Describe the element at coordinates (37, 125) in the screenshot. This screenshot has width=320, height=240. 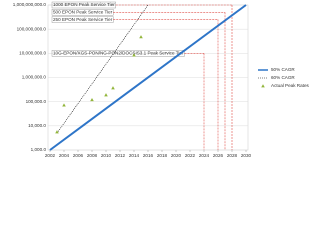
I see `y-tick-label: 10,000.0` at that location.